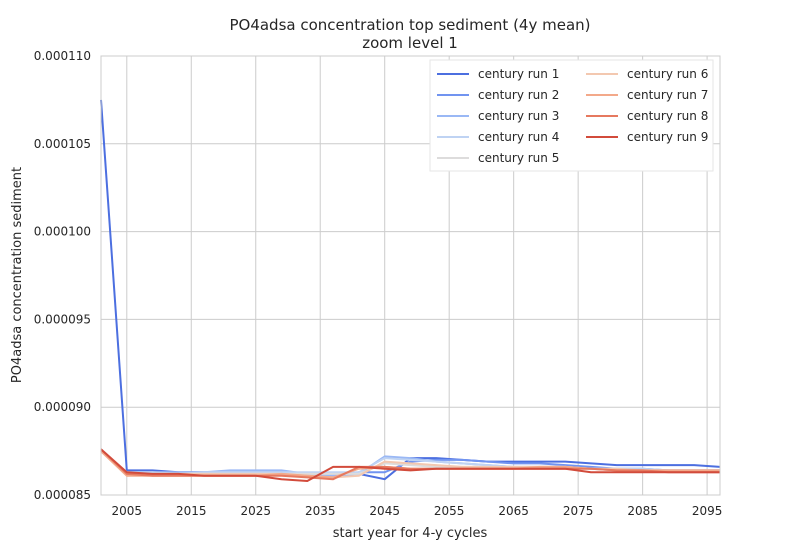 This screenshot has height=550, width=800. What do you see at coordinates (417, 511) in the screenshot?
I see `x-tick-labels: 2005 2015 2025 2035 2045 2055 2065 2075 2085 2095` at bounding box center [417, 511].